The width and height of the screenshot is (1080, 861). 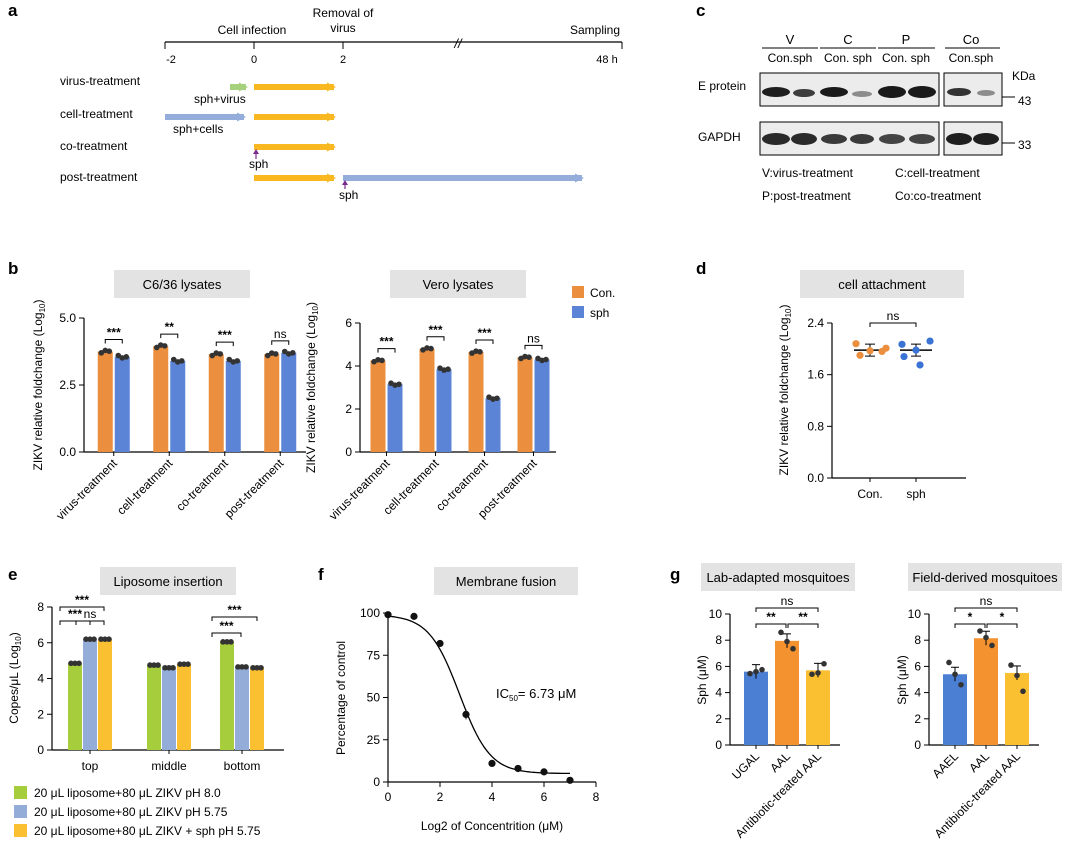 I want to click on x-tick-label: post-treatment, so click(x=254, y=488).